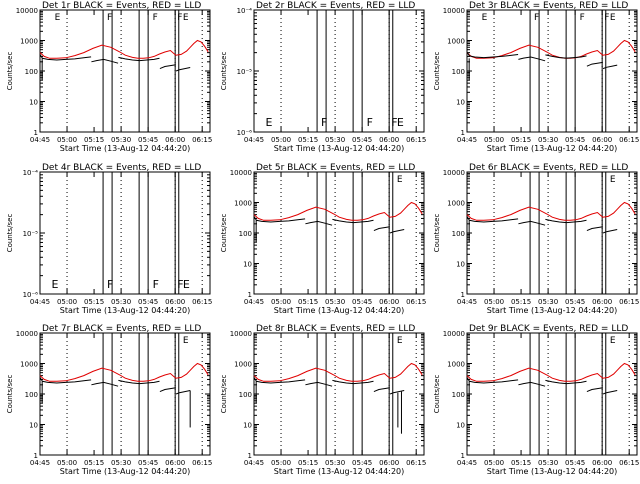  What do you see at coordinates (121, 6) in the screenshot?
I see `panel-title: Det 1r BLACK = Events, RED = LLD` at bounding box center [121, 6].